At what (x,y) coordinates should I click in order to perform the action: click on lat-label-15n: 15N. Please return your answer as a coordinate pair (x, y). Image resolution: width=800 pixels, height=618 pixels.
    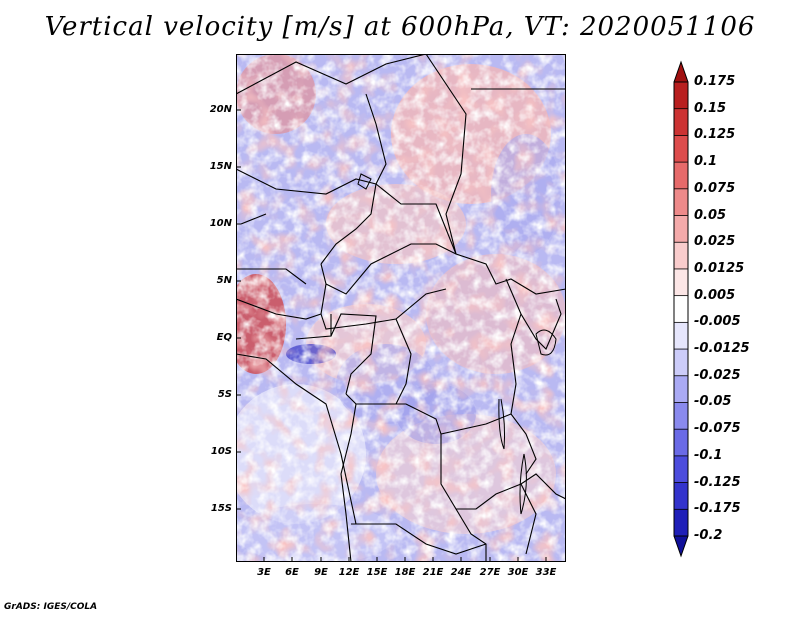
    Looking at the image, I should click on (220, 166).